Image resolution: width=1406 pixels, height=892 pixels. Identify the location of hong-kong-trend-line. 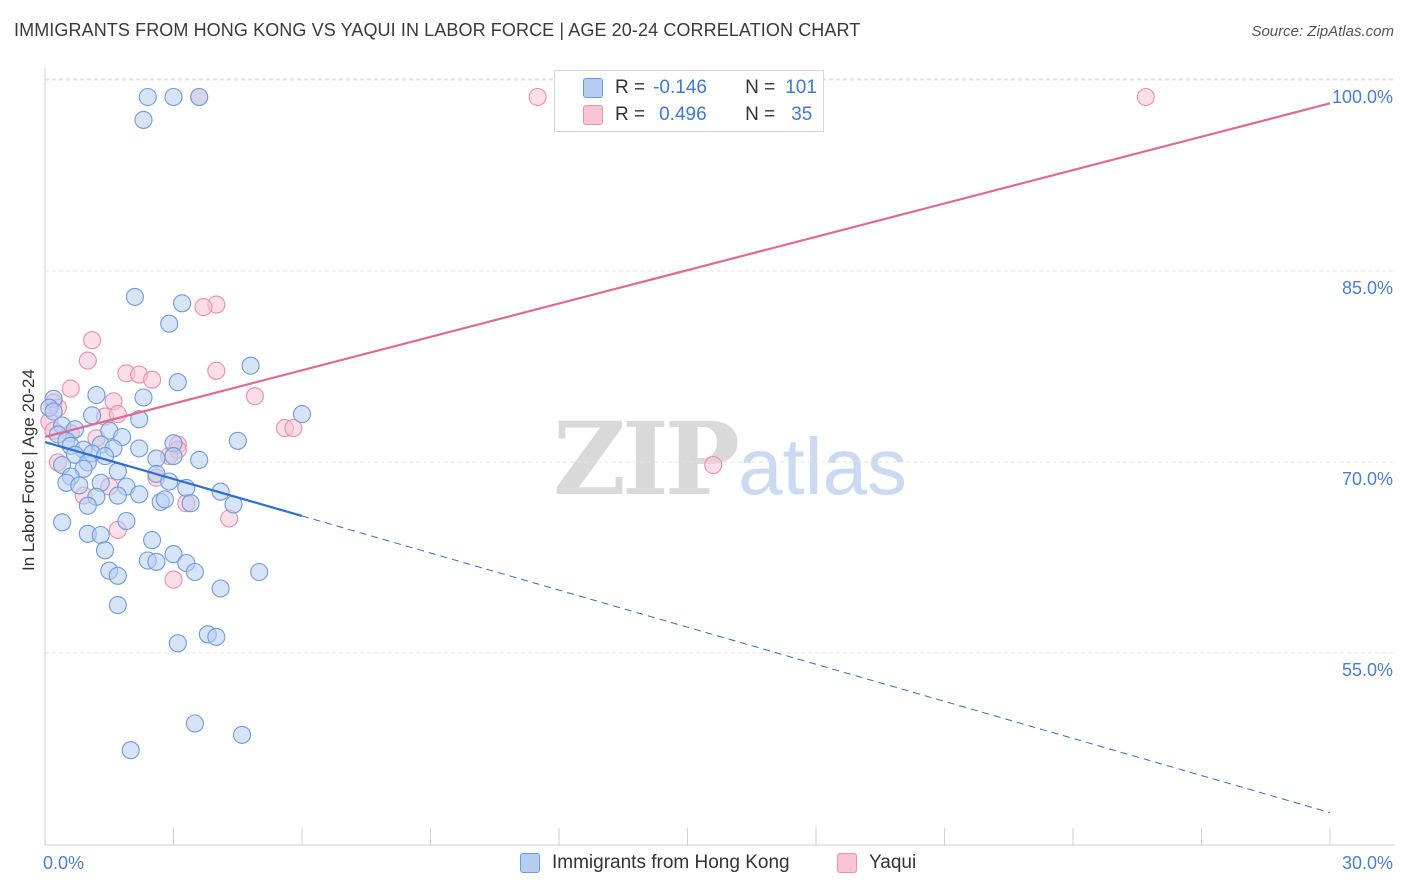
(173, 479).